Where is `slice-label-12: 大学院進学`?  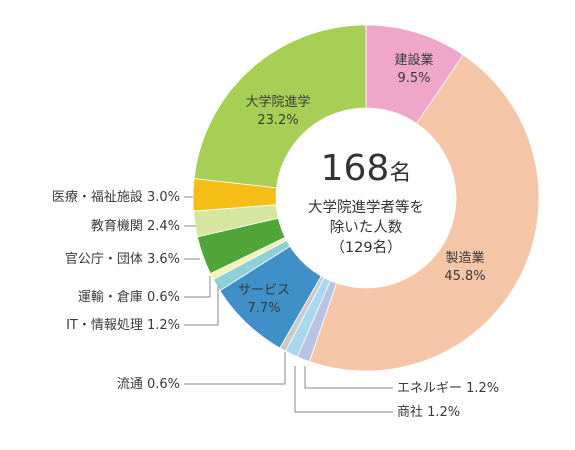
slice-label-12: 大学院進学 is located at coordinates (277, 102).